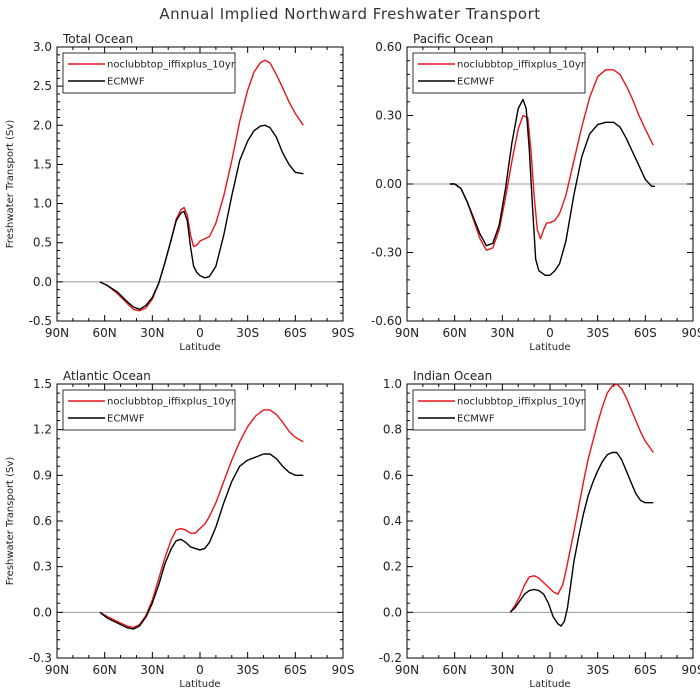 The width and height of the screenshot is (700, 700). Describe the element at coordinates (107, 376) in the screenshot. I see `panel-title: Atlantic Ocean` at that location.